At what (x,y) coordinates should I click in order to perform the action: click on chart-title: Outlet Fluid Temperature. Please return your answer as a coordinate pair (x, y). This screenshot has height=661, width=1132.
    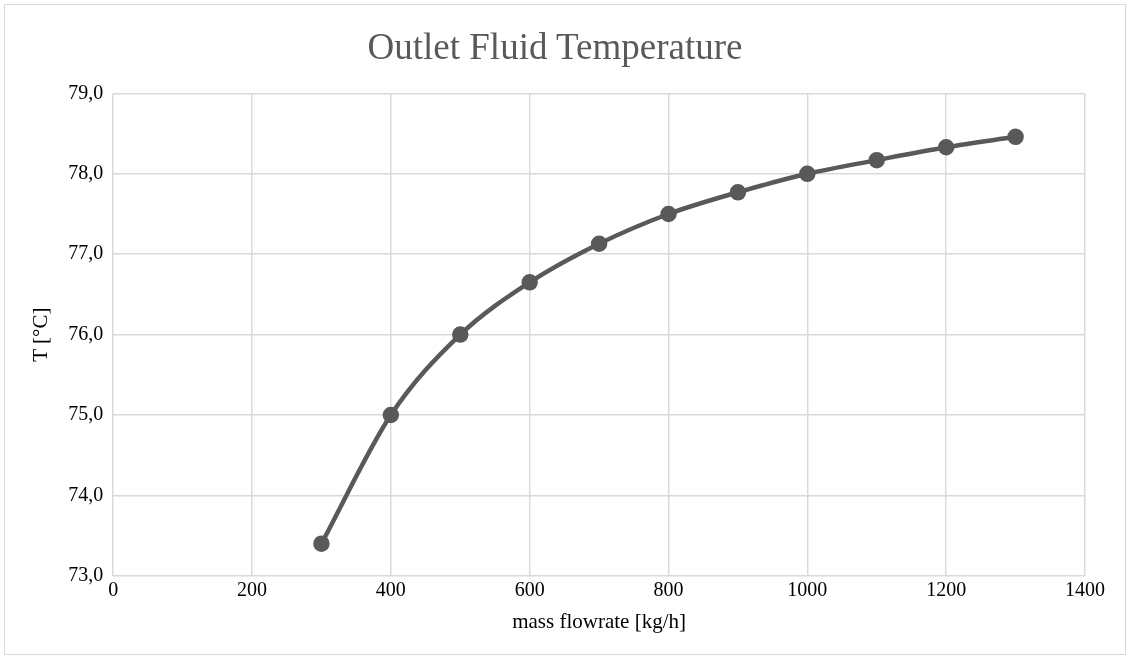
    Looking at the image, I should click on (555, 46).